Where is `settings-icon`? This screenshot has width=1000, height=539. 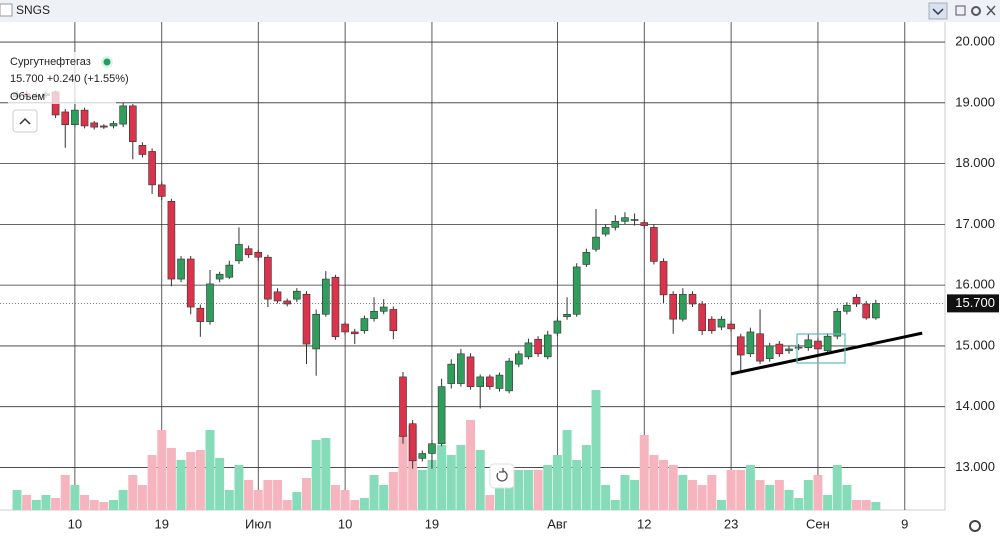
settings-icon is located at coordinates (976, 11).